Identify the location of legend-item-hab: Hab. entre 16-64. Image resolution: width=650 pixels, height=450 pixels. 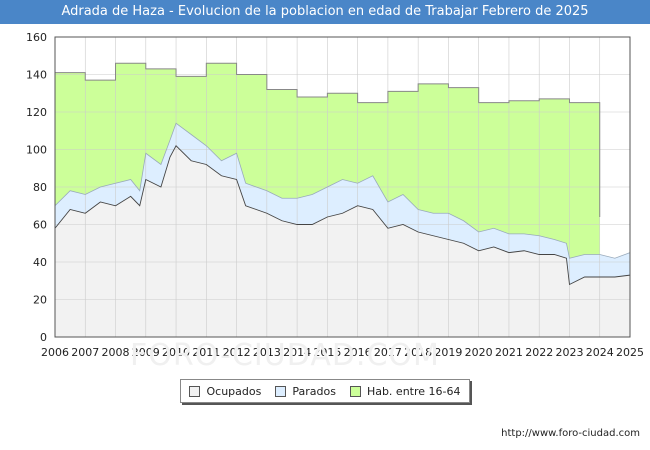
(405, 391).